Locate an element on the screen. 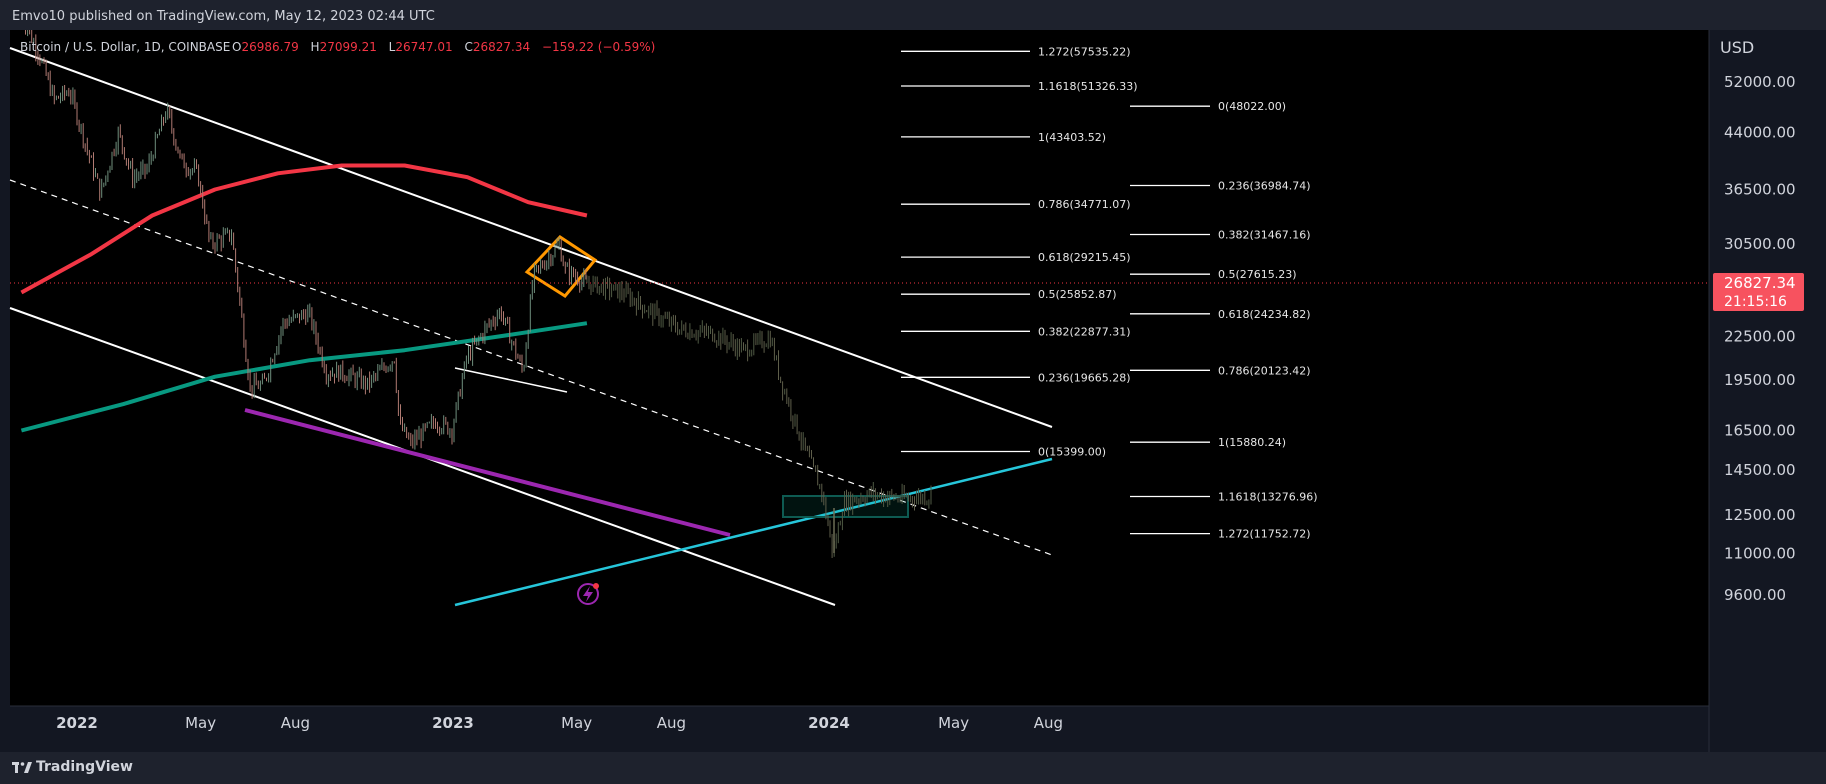  fib-right-level-label: 1.272(11752.72) is located at coordinates (1264, 534).